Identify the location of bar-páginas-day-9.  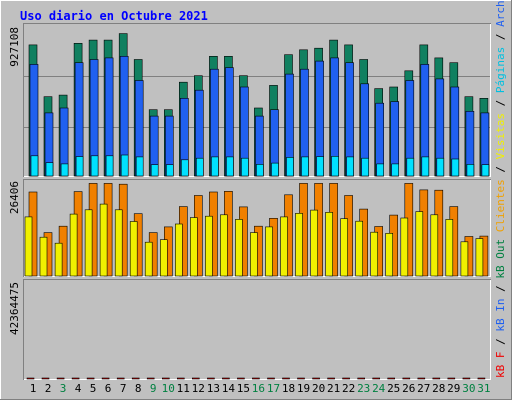
(154, 170).